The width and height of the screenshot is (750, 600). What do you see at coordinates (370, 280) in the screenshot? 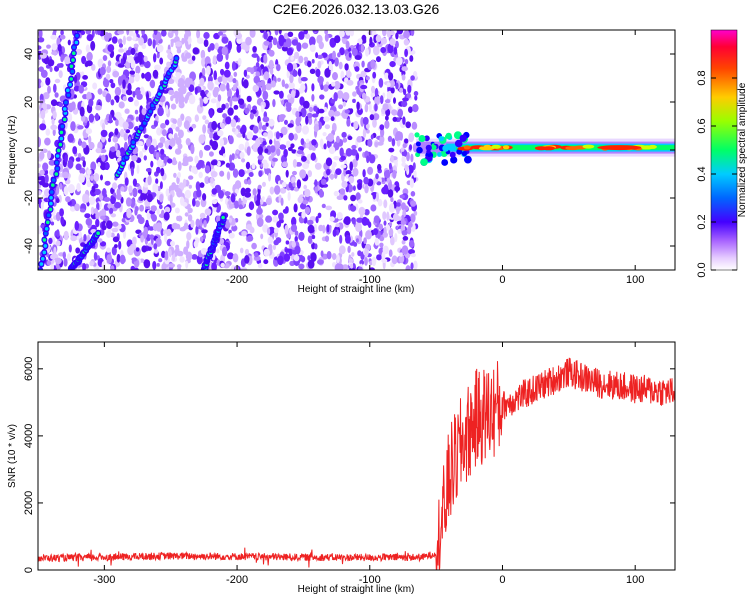
I see `spectrogram-xtick-label: -100` at bounding box center [370, 280].